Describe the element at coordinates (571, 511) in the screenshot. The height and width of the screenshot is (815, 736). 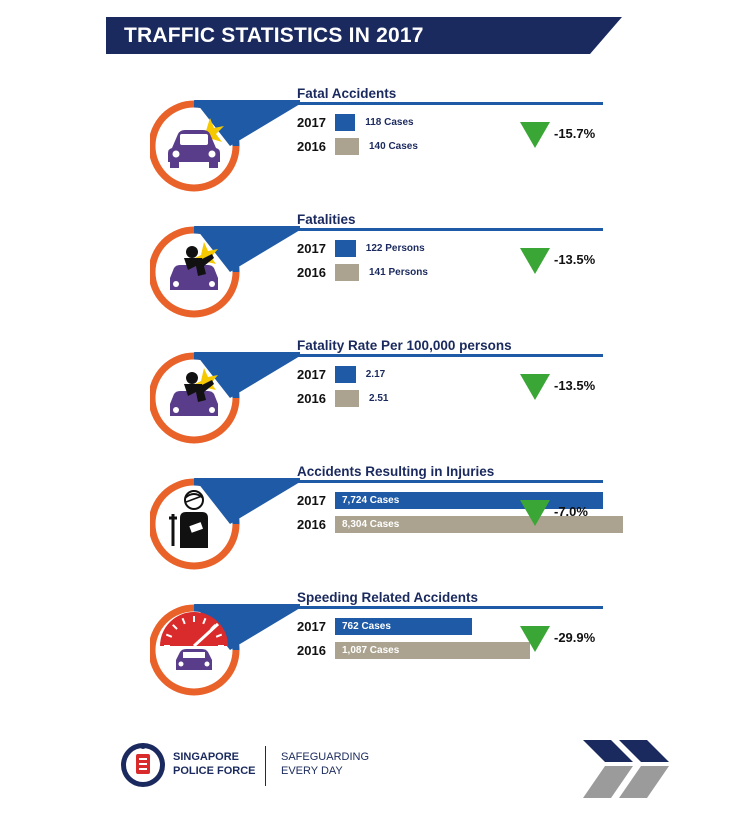
I see `change-percent: -7.0%` at that location.